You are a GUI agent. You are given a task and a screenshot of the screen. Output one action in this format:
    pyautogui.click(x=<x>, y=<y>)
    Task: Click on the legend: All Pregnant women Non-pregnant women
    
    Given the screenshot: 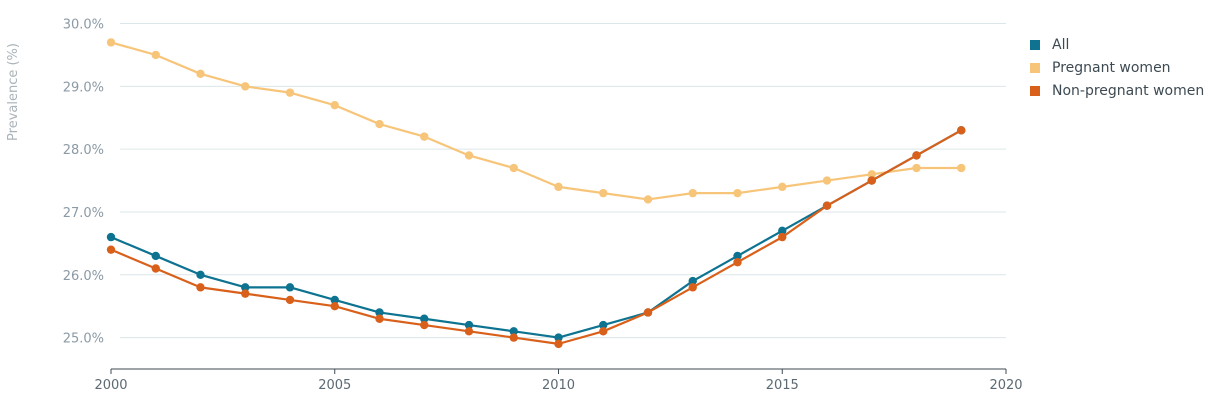 What is the action you would take?
    pyautogui.click(x=1117, y=67)
    